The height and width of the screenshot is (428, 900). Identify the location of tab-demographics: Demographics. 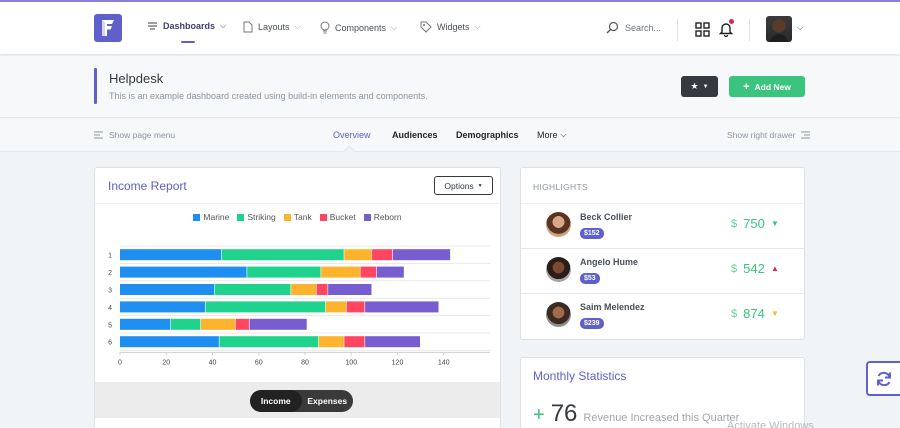
(487, 135).